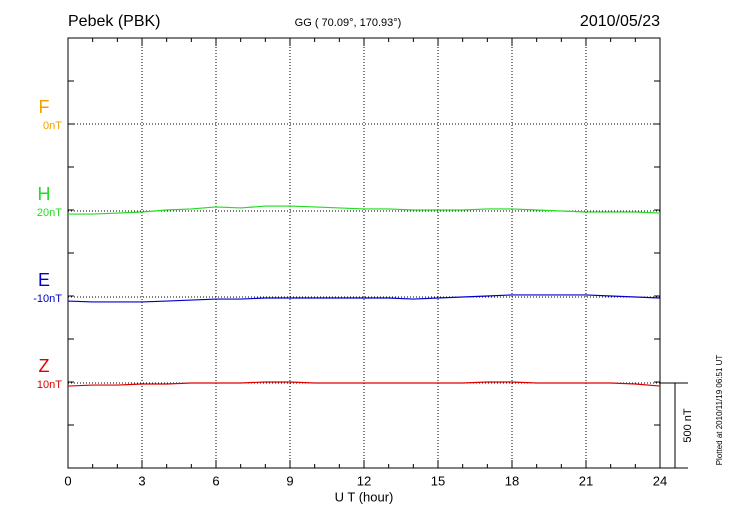 This screenshot has height=520, width=730. What do you see at coordinates (141, 480) in the screenshot?
I see `x-tick-label: 3` at bounding box center [141, 480].